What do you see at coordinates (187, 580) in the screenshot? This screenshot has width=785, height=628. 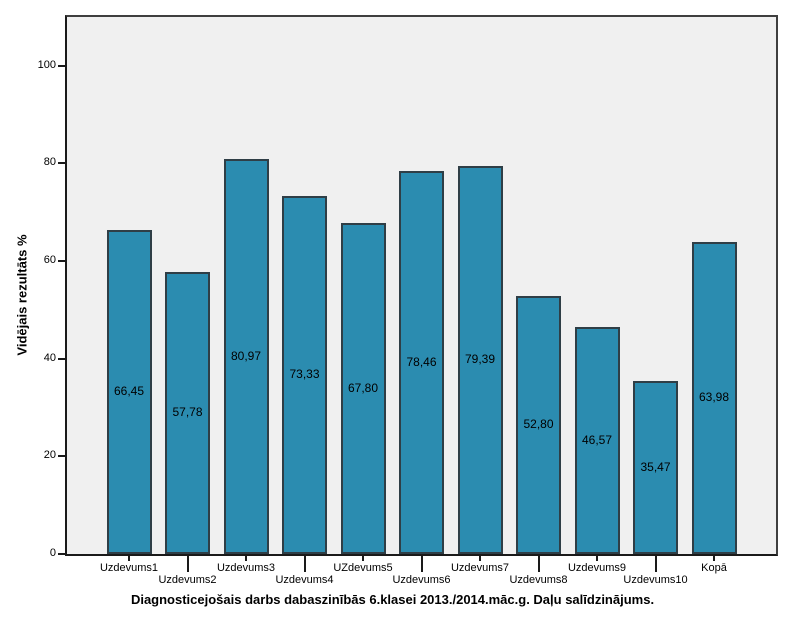 I see `x-axis-tick-label: Uzdevums2` at bounding box center [187, 580].